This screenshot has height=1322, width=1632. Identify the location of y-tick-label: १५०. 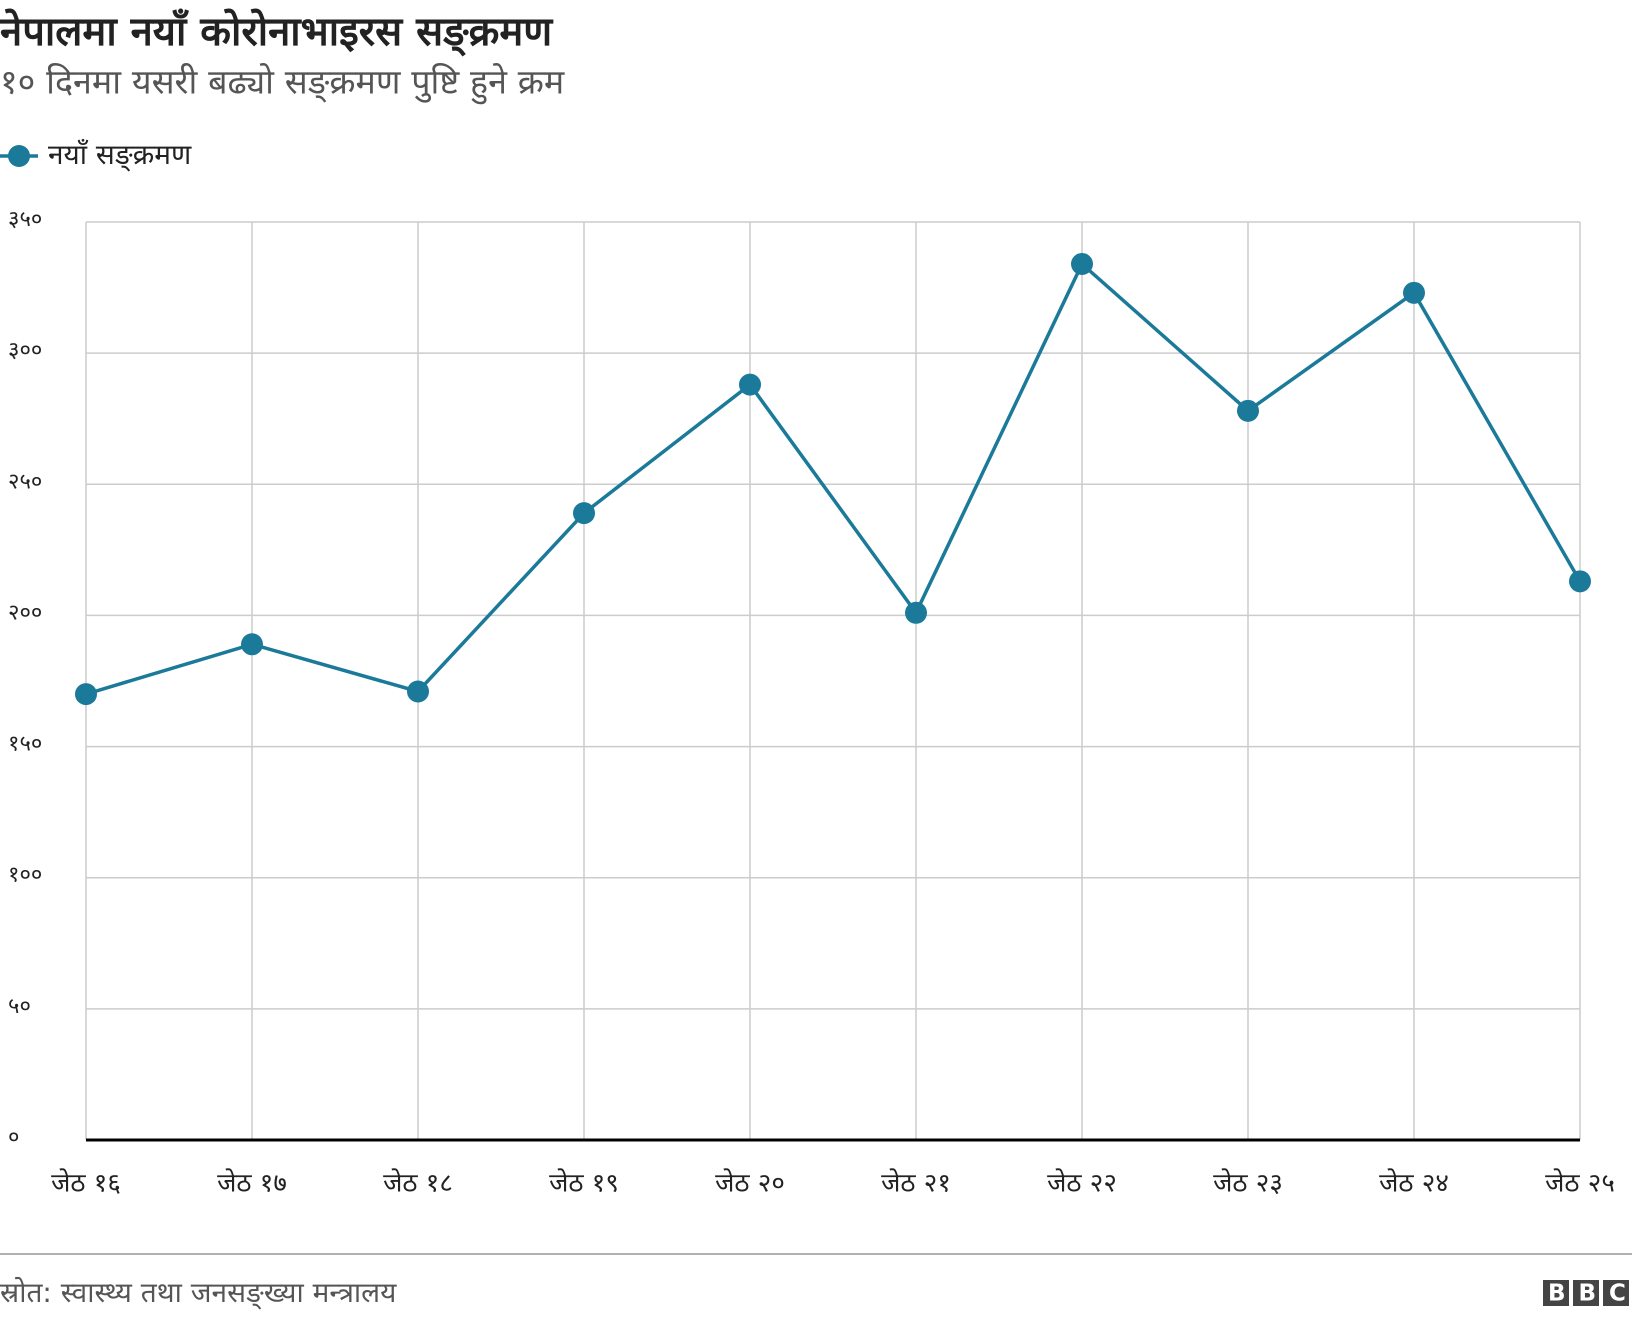
(25, 744).